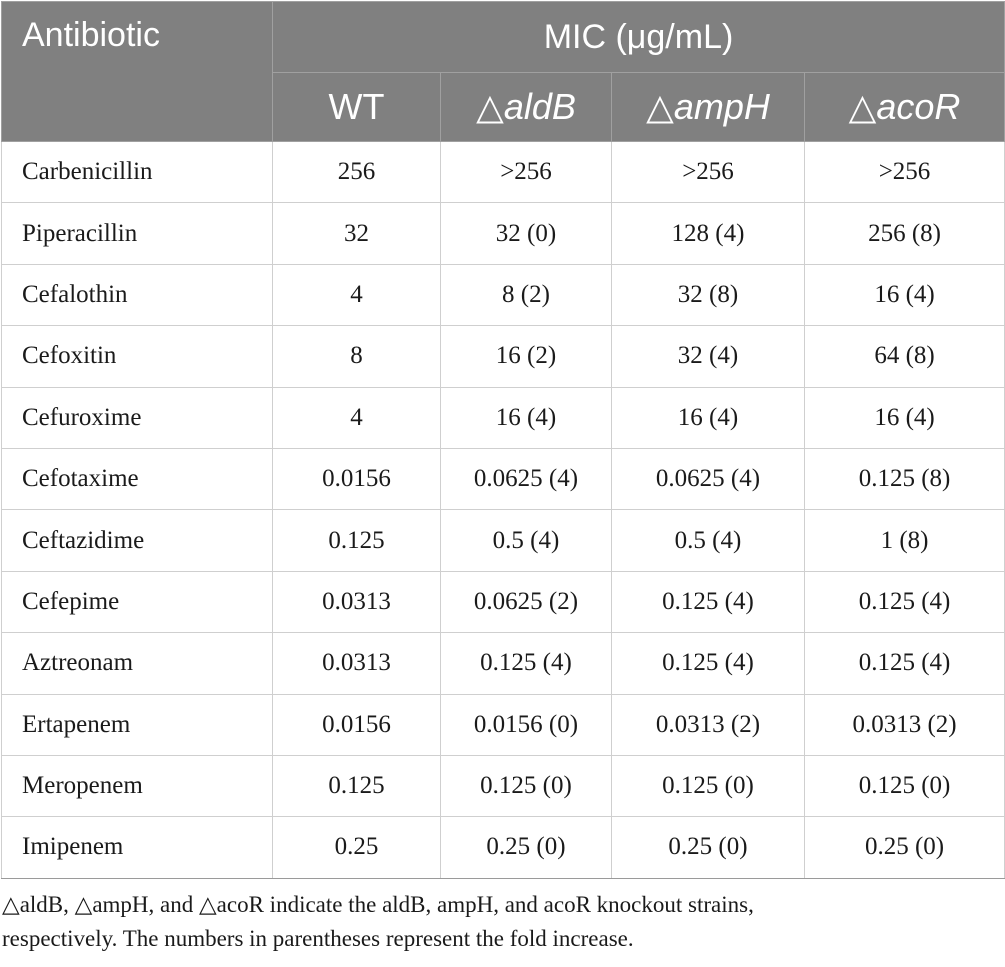 This screenshot has width=1005, height=967. I want to click on antibiotic-name: Ertapenem, so click(137, 724).